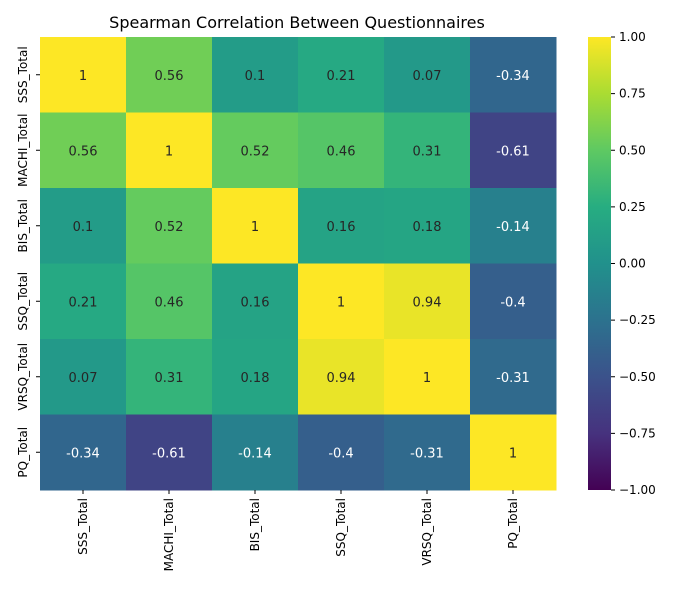 Image resolution: width=700 pixels, height=600 pixels. Describe the element at coordinates (23, 225) in the screenshot. I see `y-tick-label: BIS_Total` at that location.